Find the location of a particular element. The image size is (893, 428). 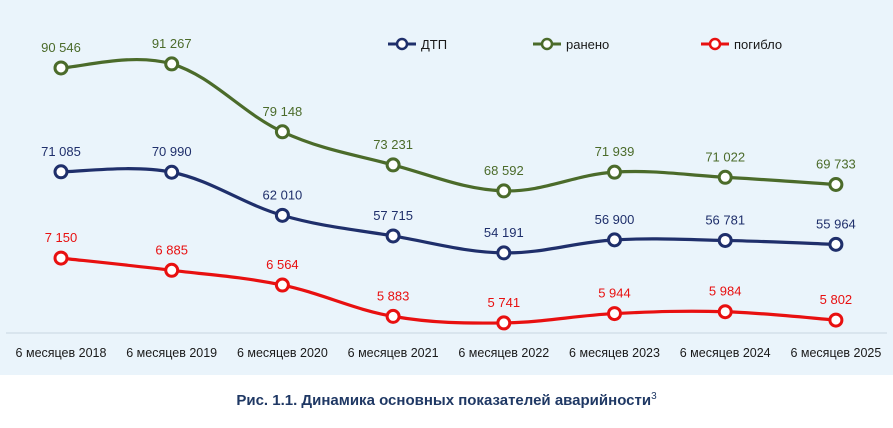

data-label-dtp: 57 715 is located at coordinates (393, 215).